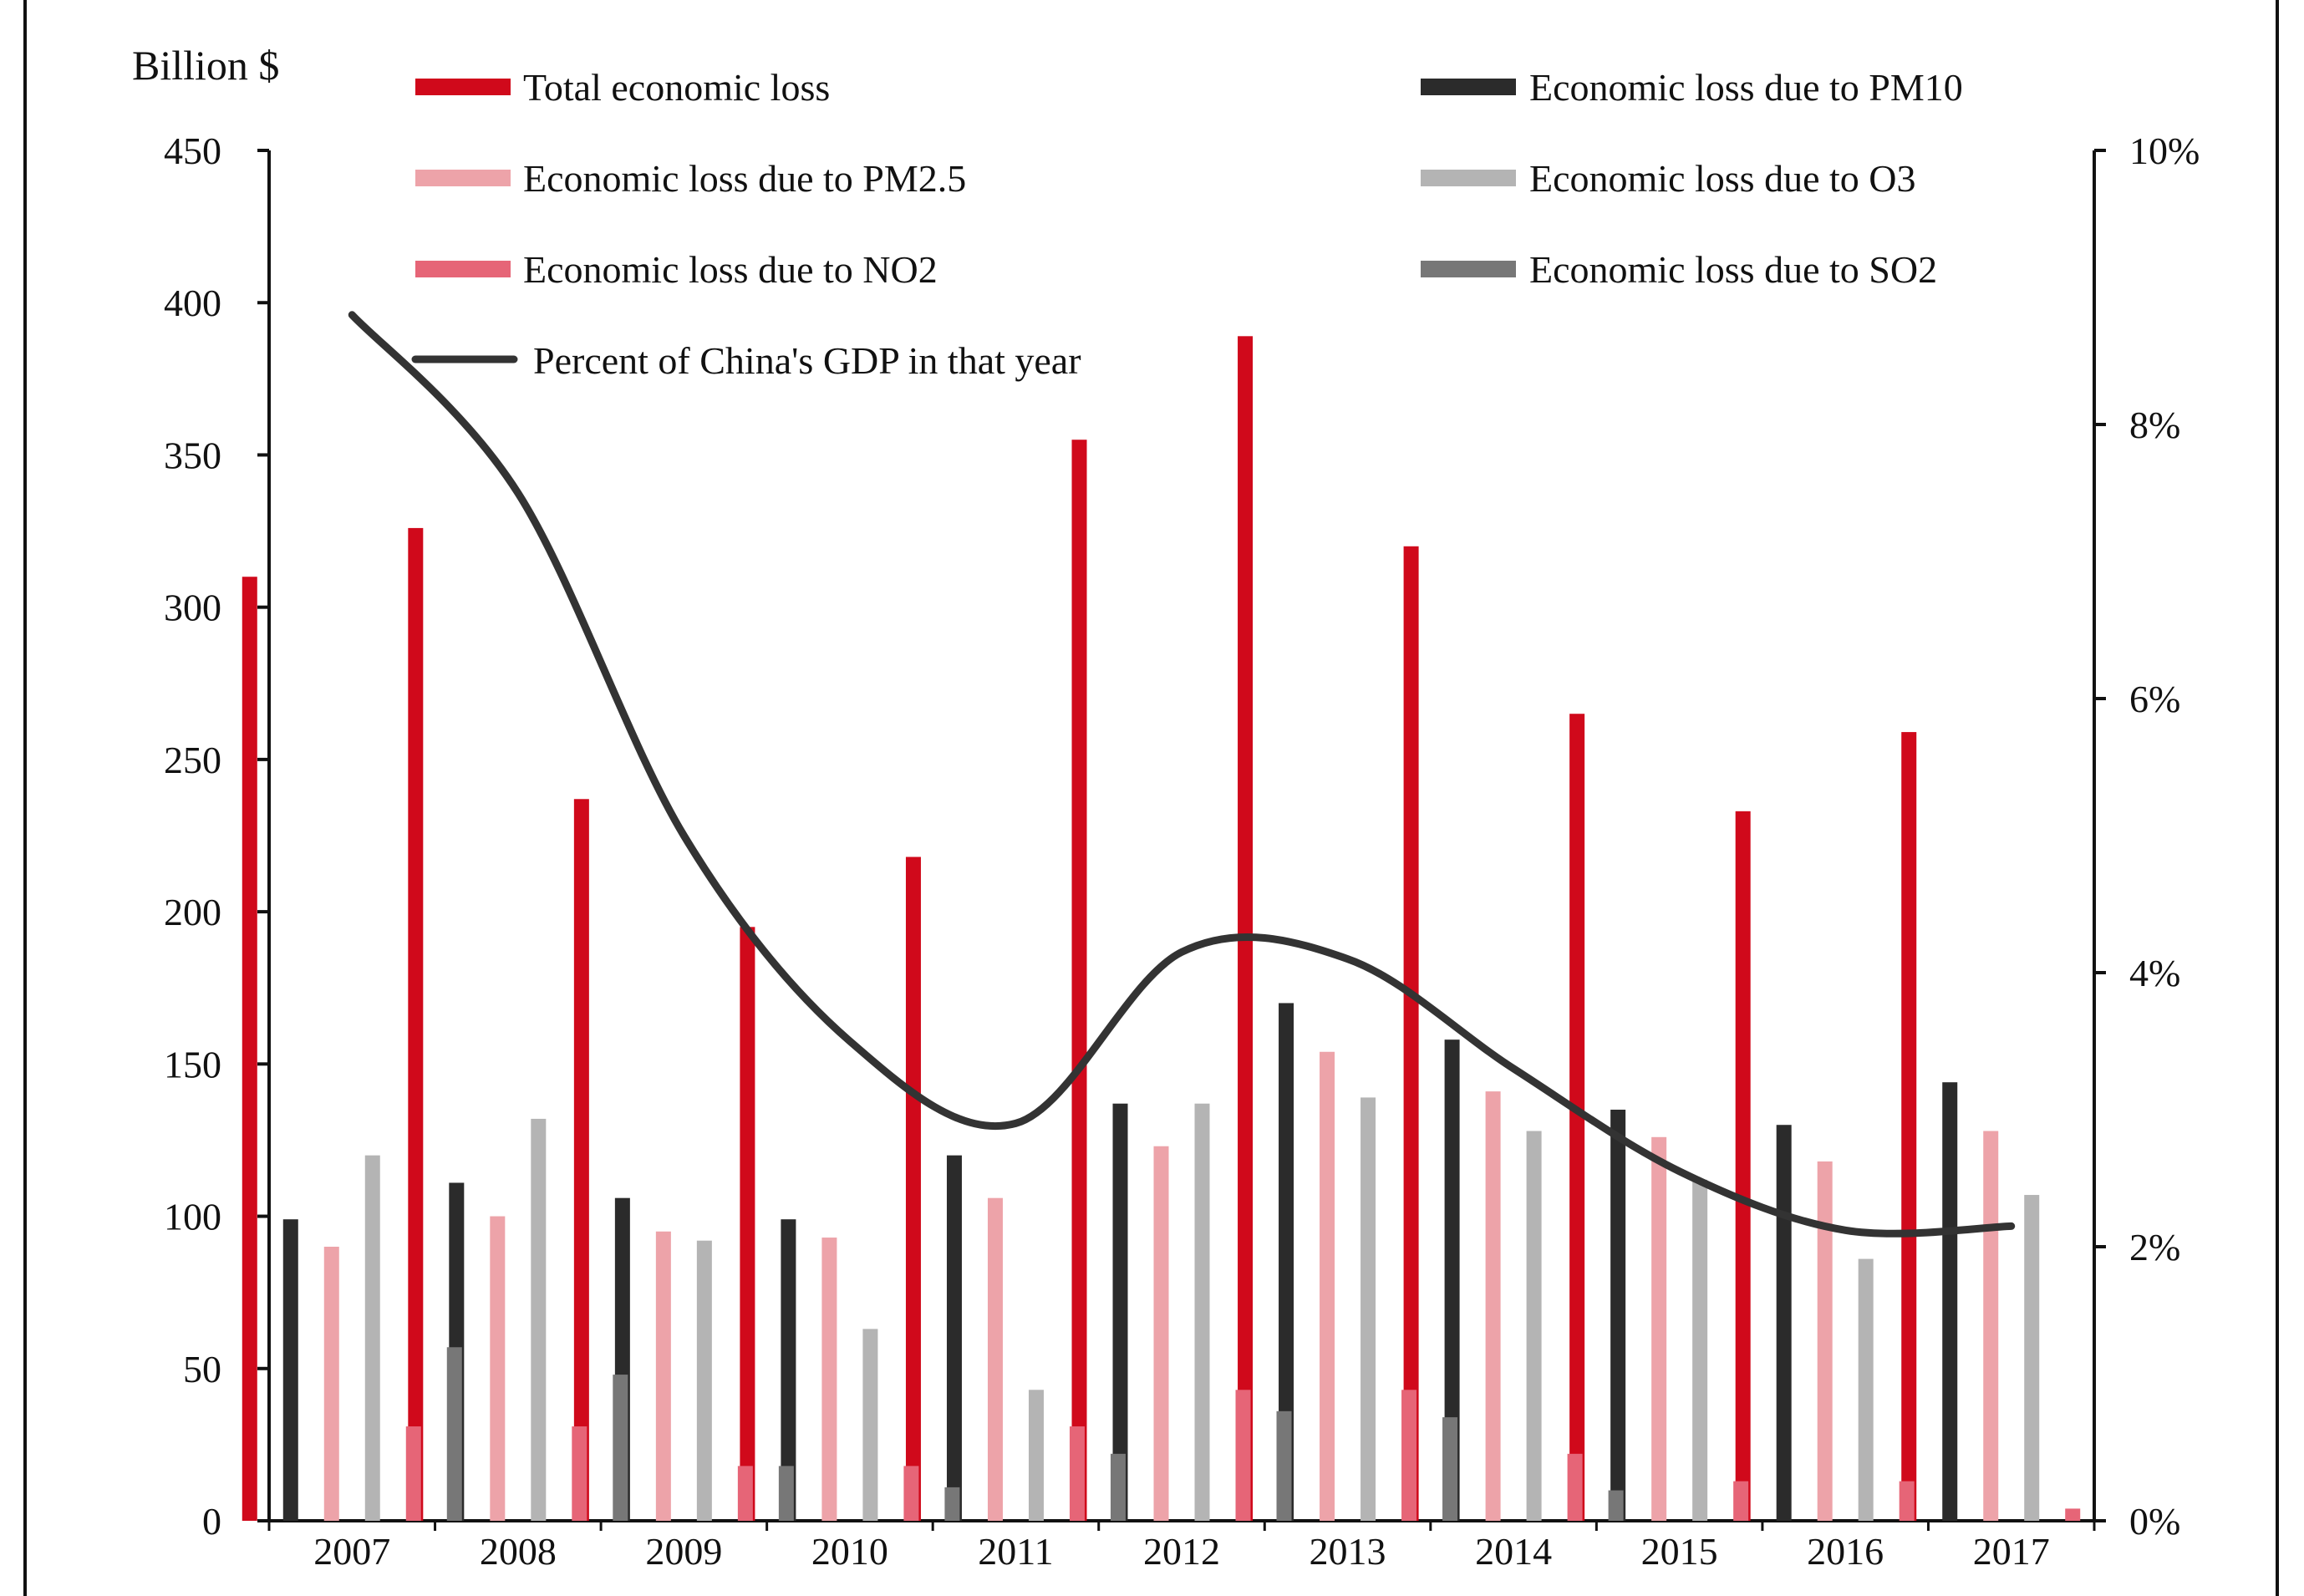 This screenshot has height=1596, width=2304. I want to click on legend-label-pm10: Economic loss due to PM10, so click(1746, 87).